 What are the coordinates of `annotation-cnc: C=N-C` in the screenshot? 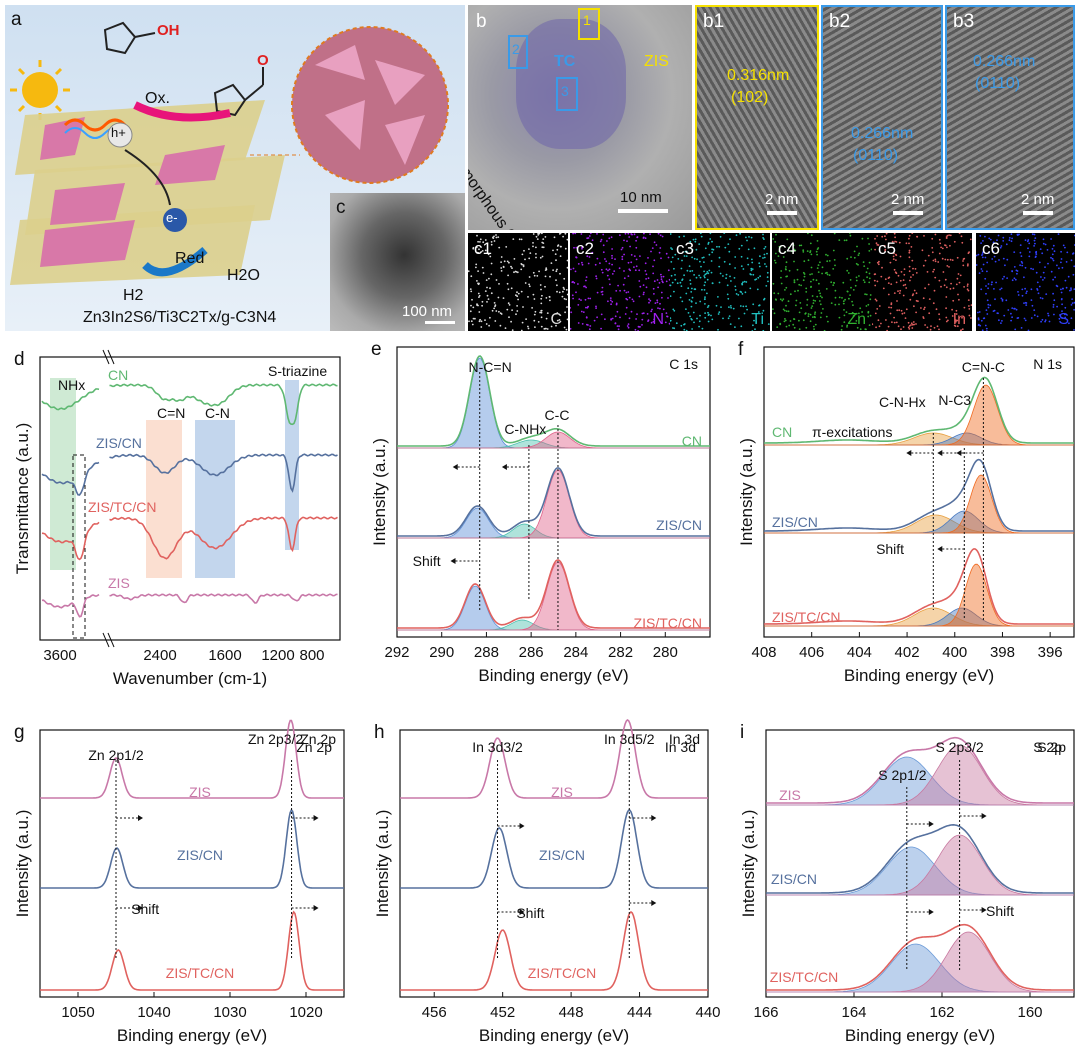 It's located at (983, 367).